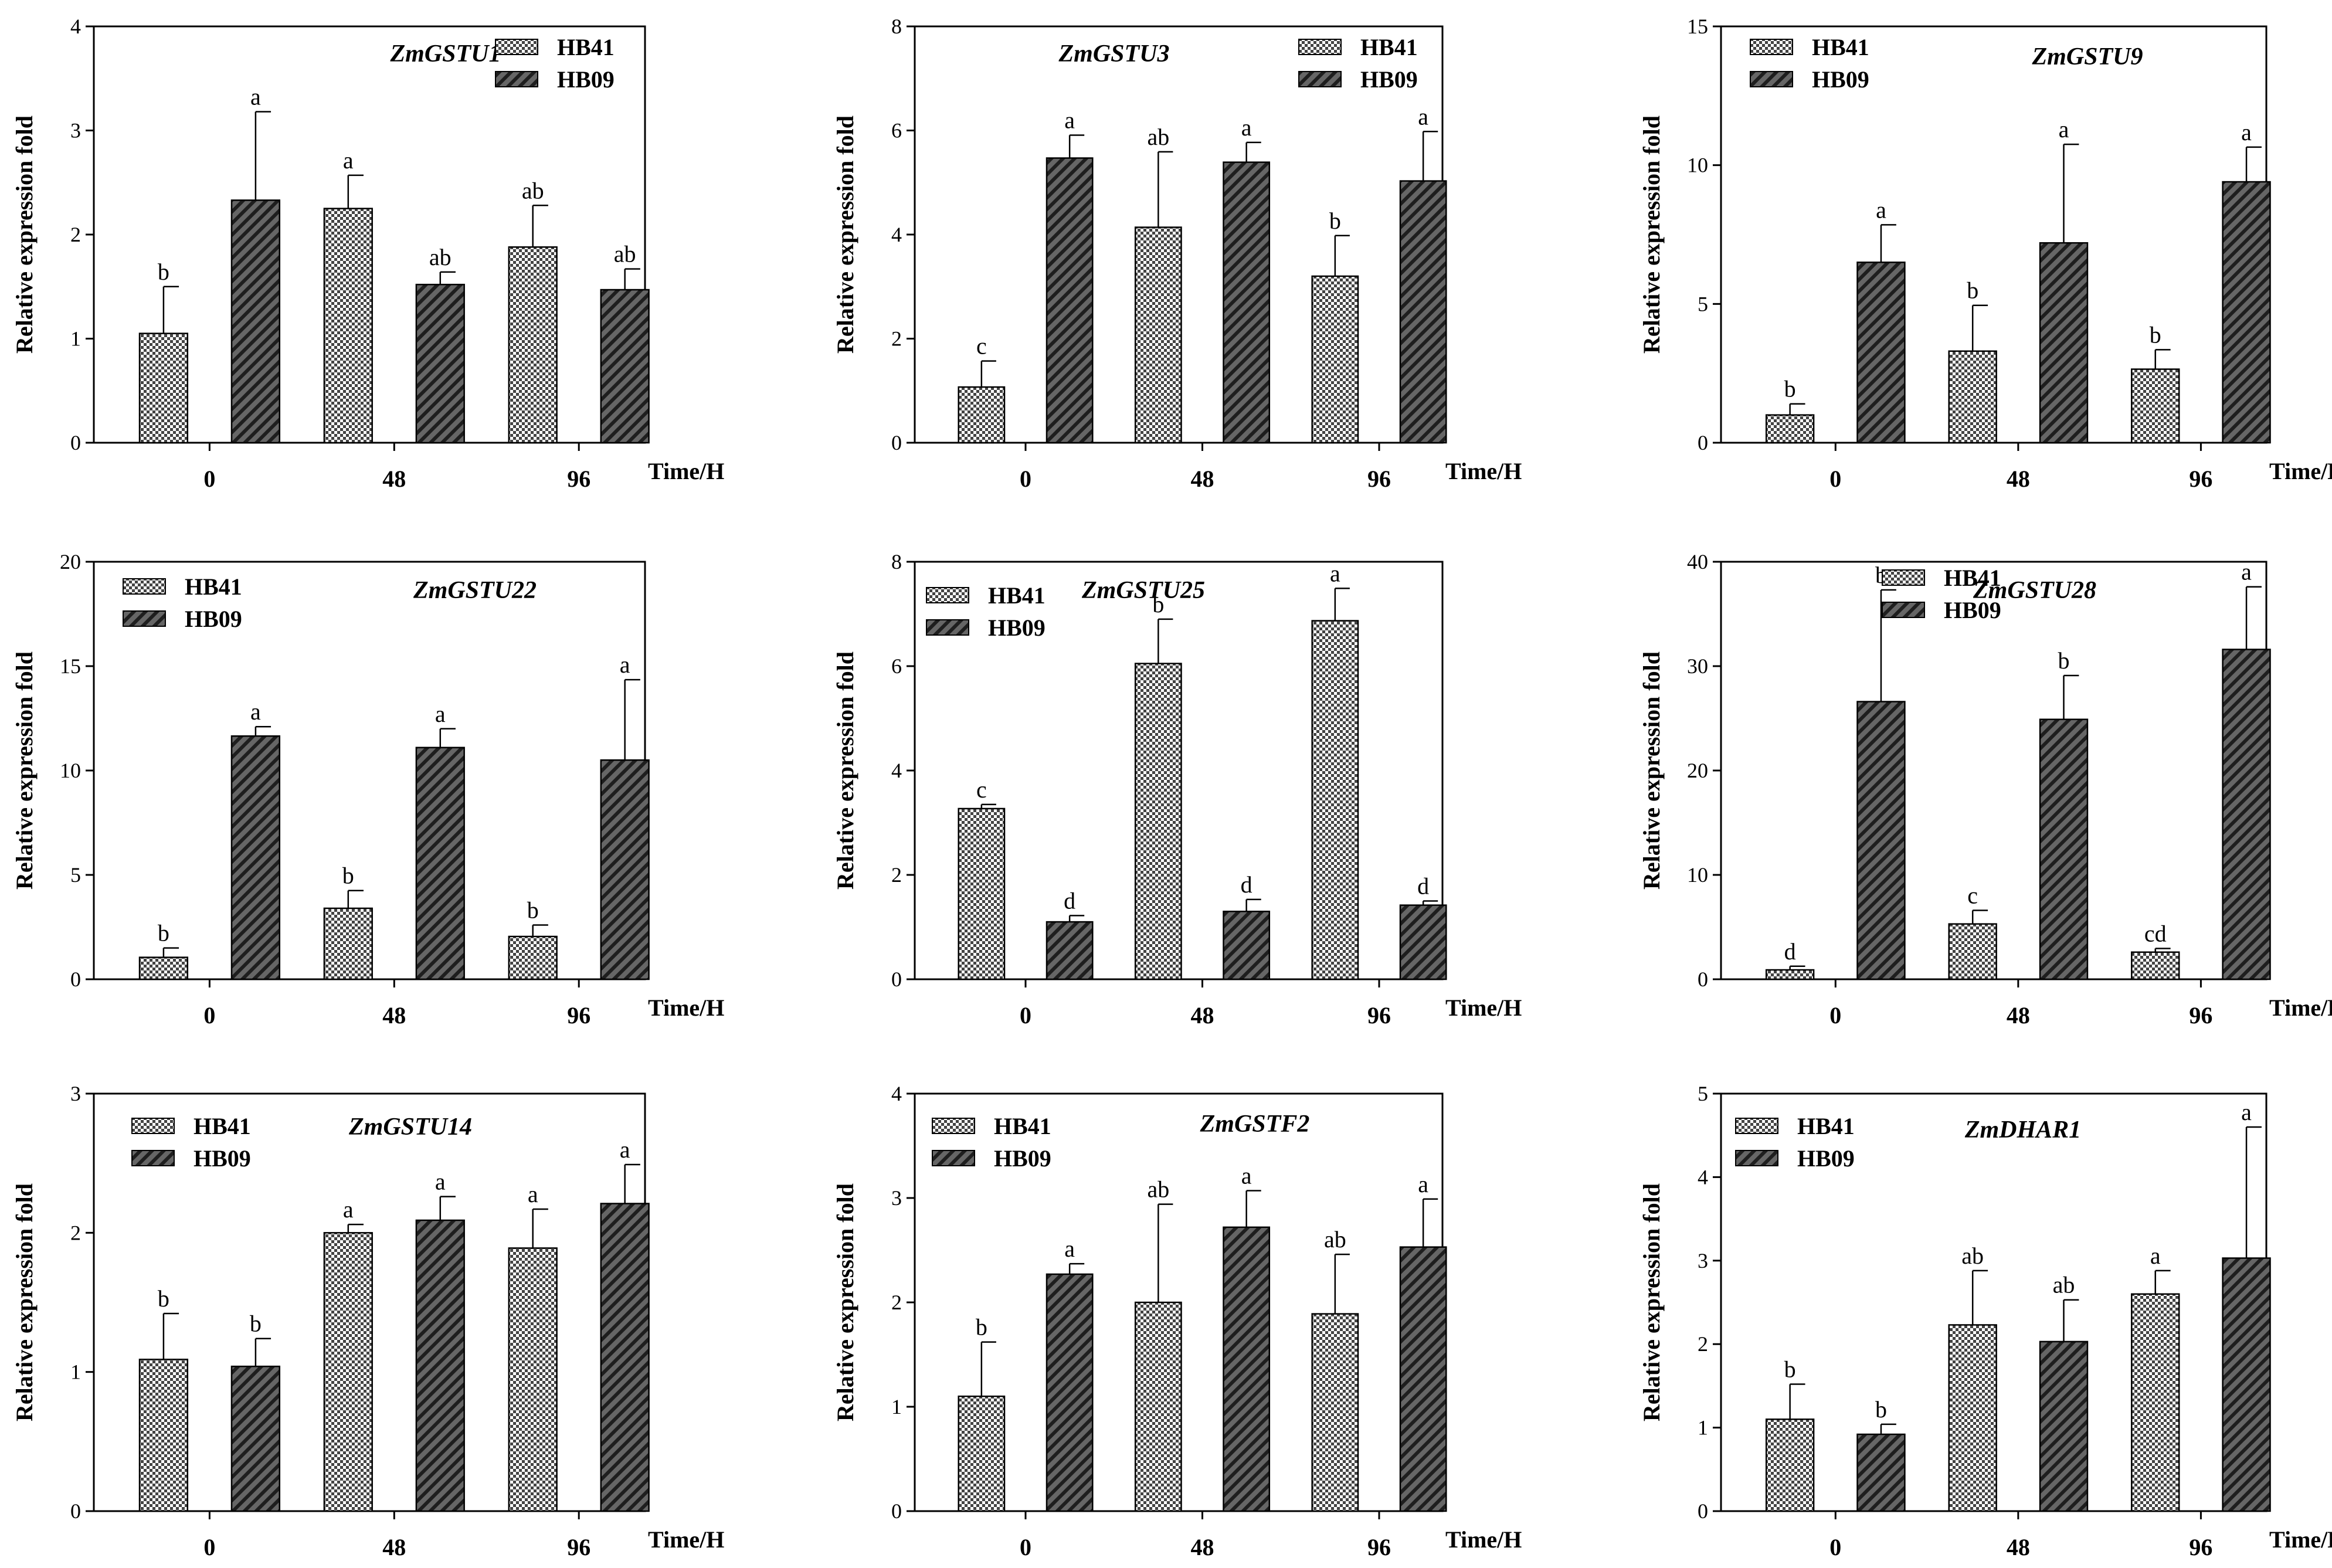 Image resolution: width=2332 pixels, height=1568 pixels. Describe the element at coordinates (2022, 1129) in the screenshot. I see `chart-title: ZmDHAR1` at that location.